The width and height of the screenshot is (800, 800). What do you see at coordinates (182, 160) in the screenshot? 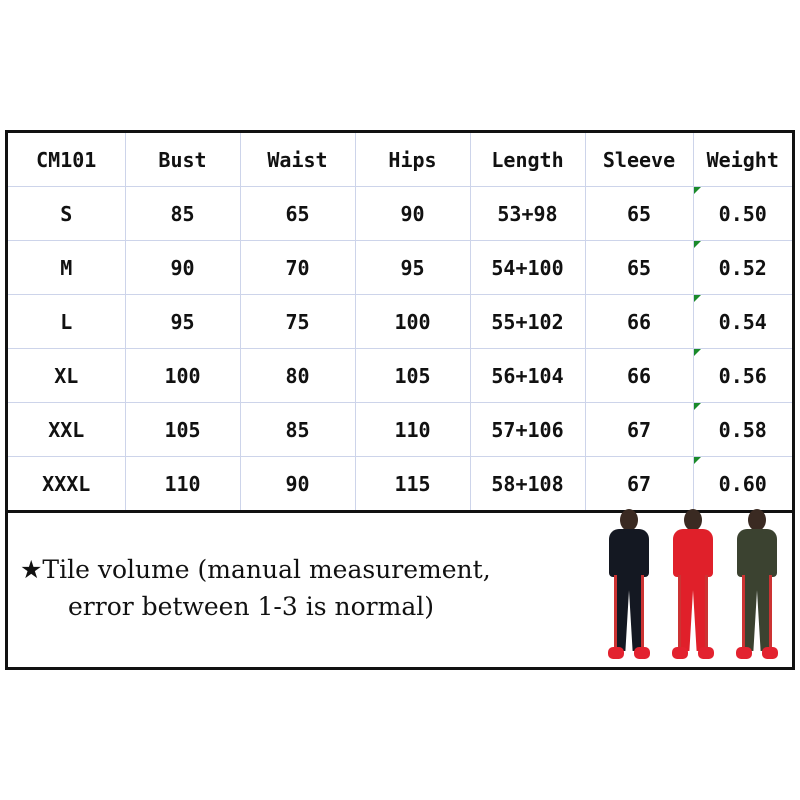
I see `column-header: Bust` at bounding box center [182, 160].